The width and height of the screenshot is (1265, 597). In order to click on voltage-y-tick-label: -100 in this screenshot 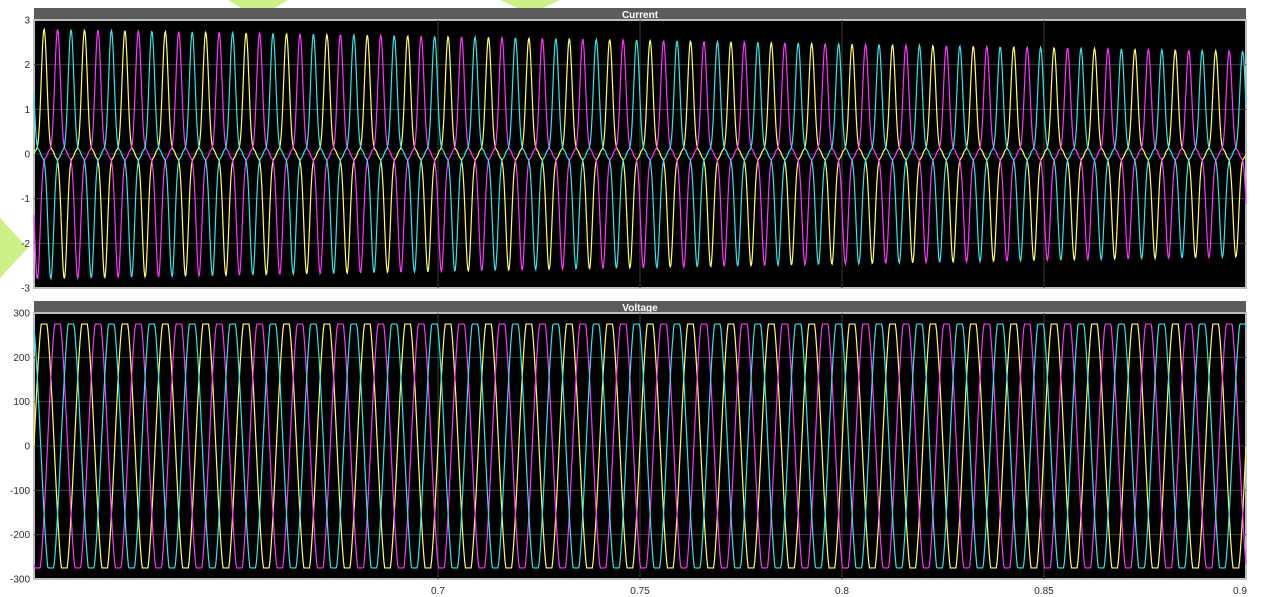, I will do `click(20, 491)`.